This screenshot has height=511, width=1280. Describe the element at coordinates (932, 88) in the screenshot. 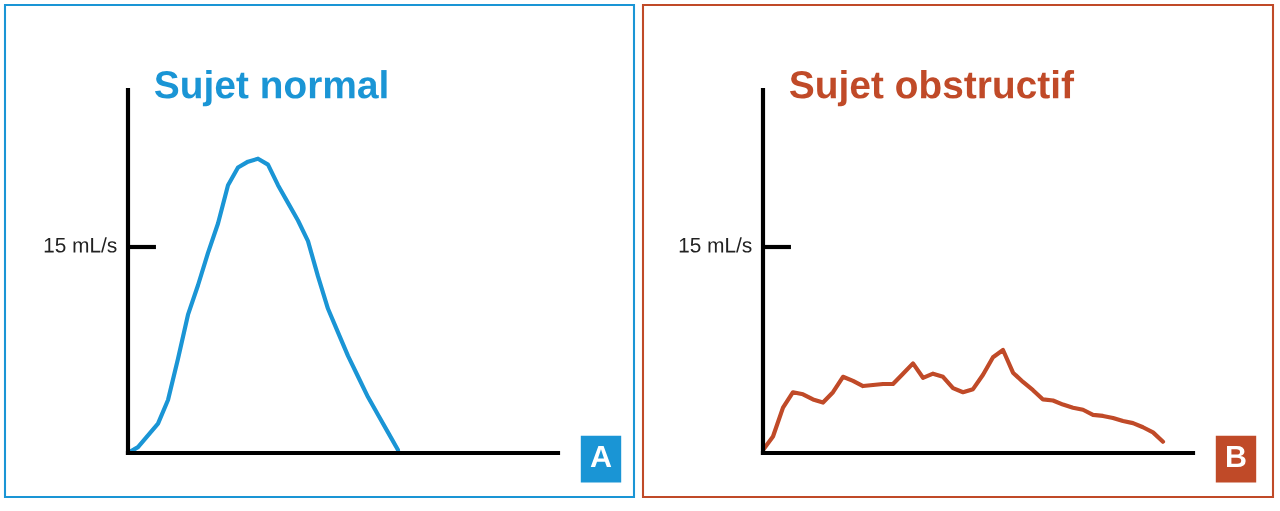

I see `chart-title: Sujet obstructif` at that location.